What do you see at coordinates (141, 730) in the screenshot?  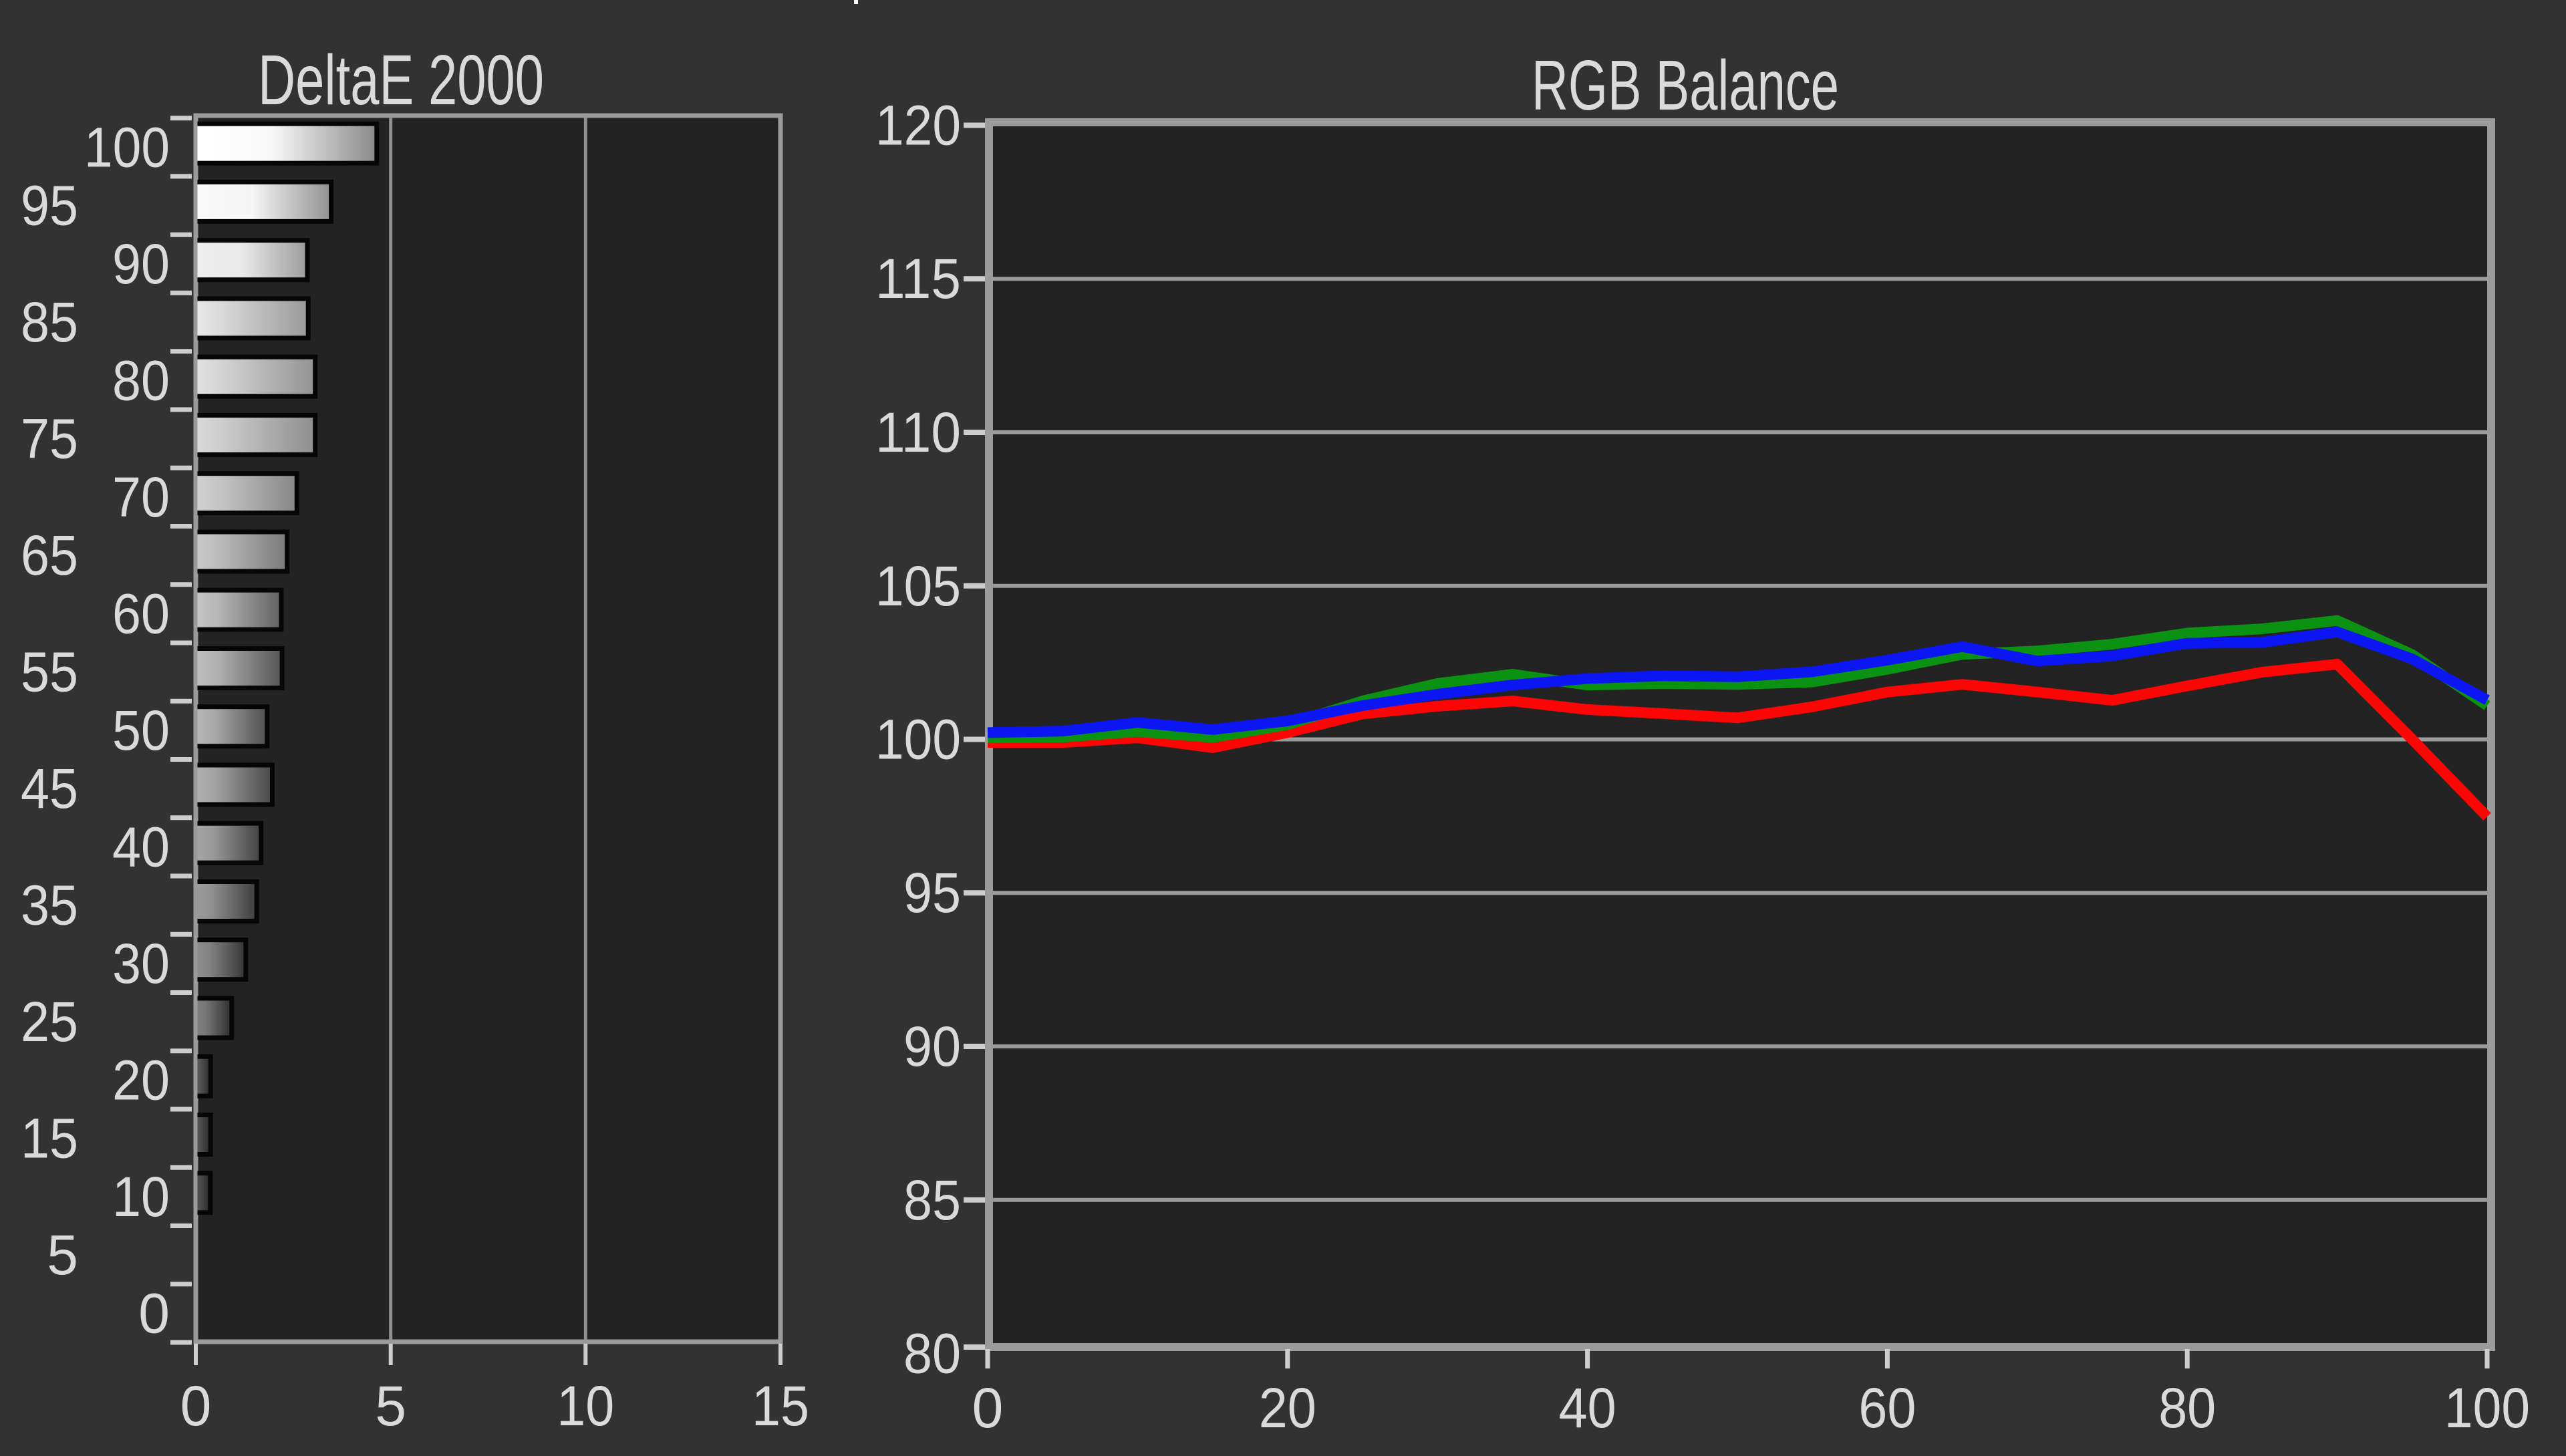 I see `svg-text: 50` at bounding box center [141, 730].